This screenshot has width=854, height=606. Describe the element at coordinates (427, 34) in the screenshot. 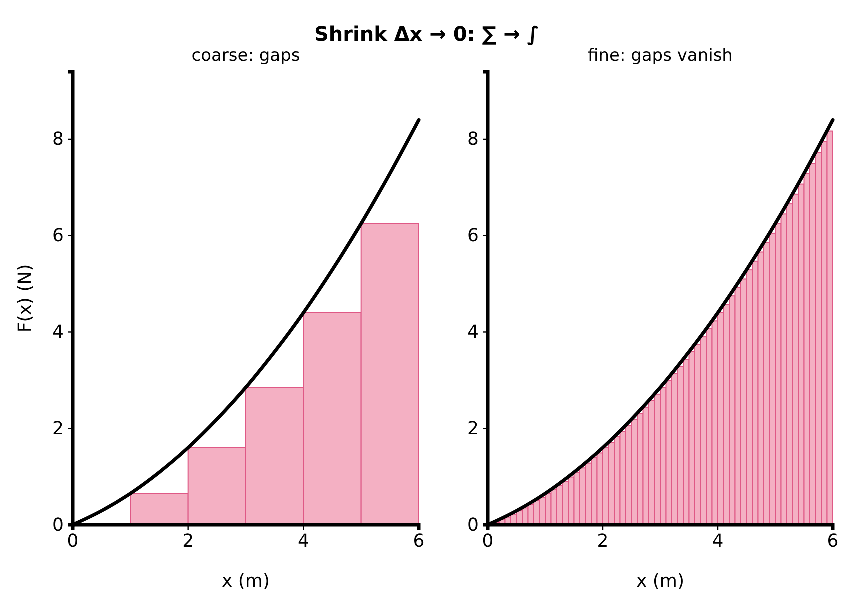

I see `chart-title: Shrink Δx → 0: ∑ → ∫` at that location.